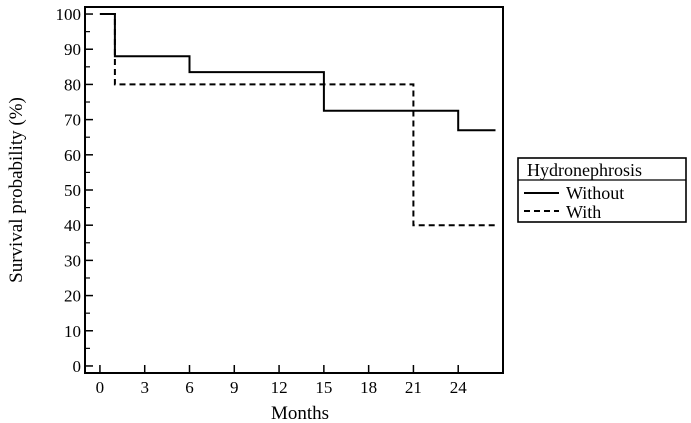  Describe the element at coordinates (72, 296) in the screenshot. I see `y-tick-label: 20` at that location.